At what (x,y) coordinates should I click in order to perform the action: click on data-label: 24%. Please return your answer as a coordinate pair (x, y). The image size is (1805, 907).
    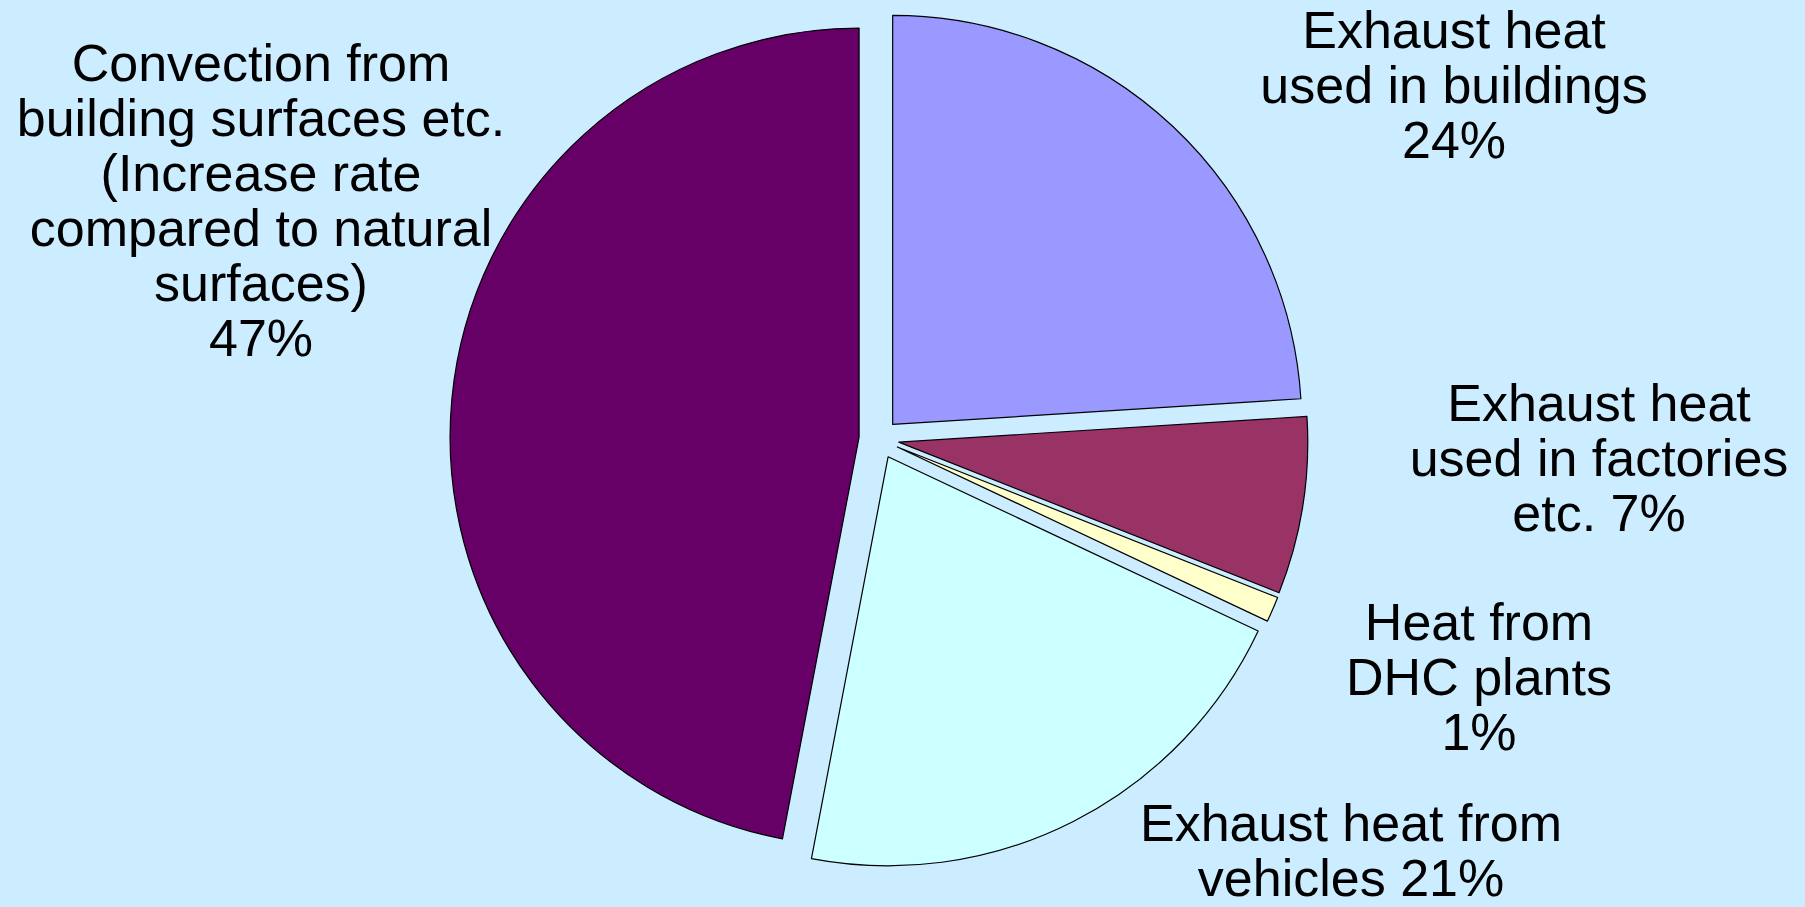
    Looking at the image, I should click on (1454, 140).